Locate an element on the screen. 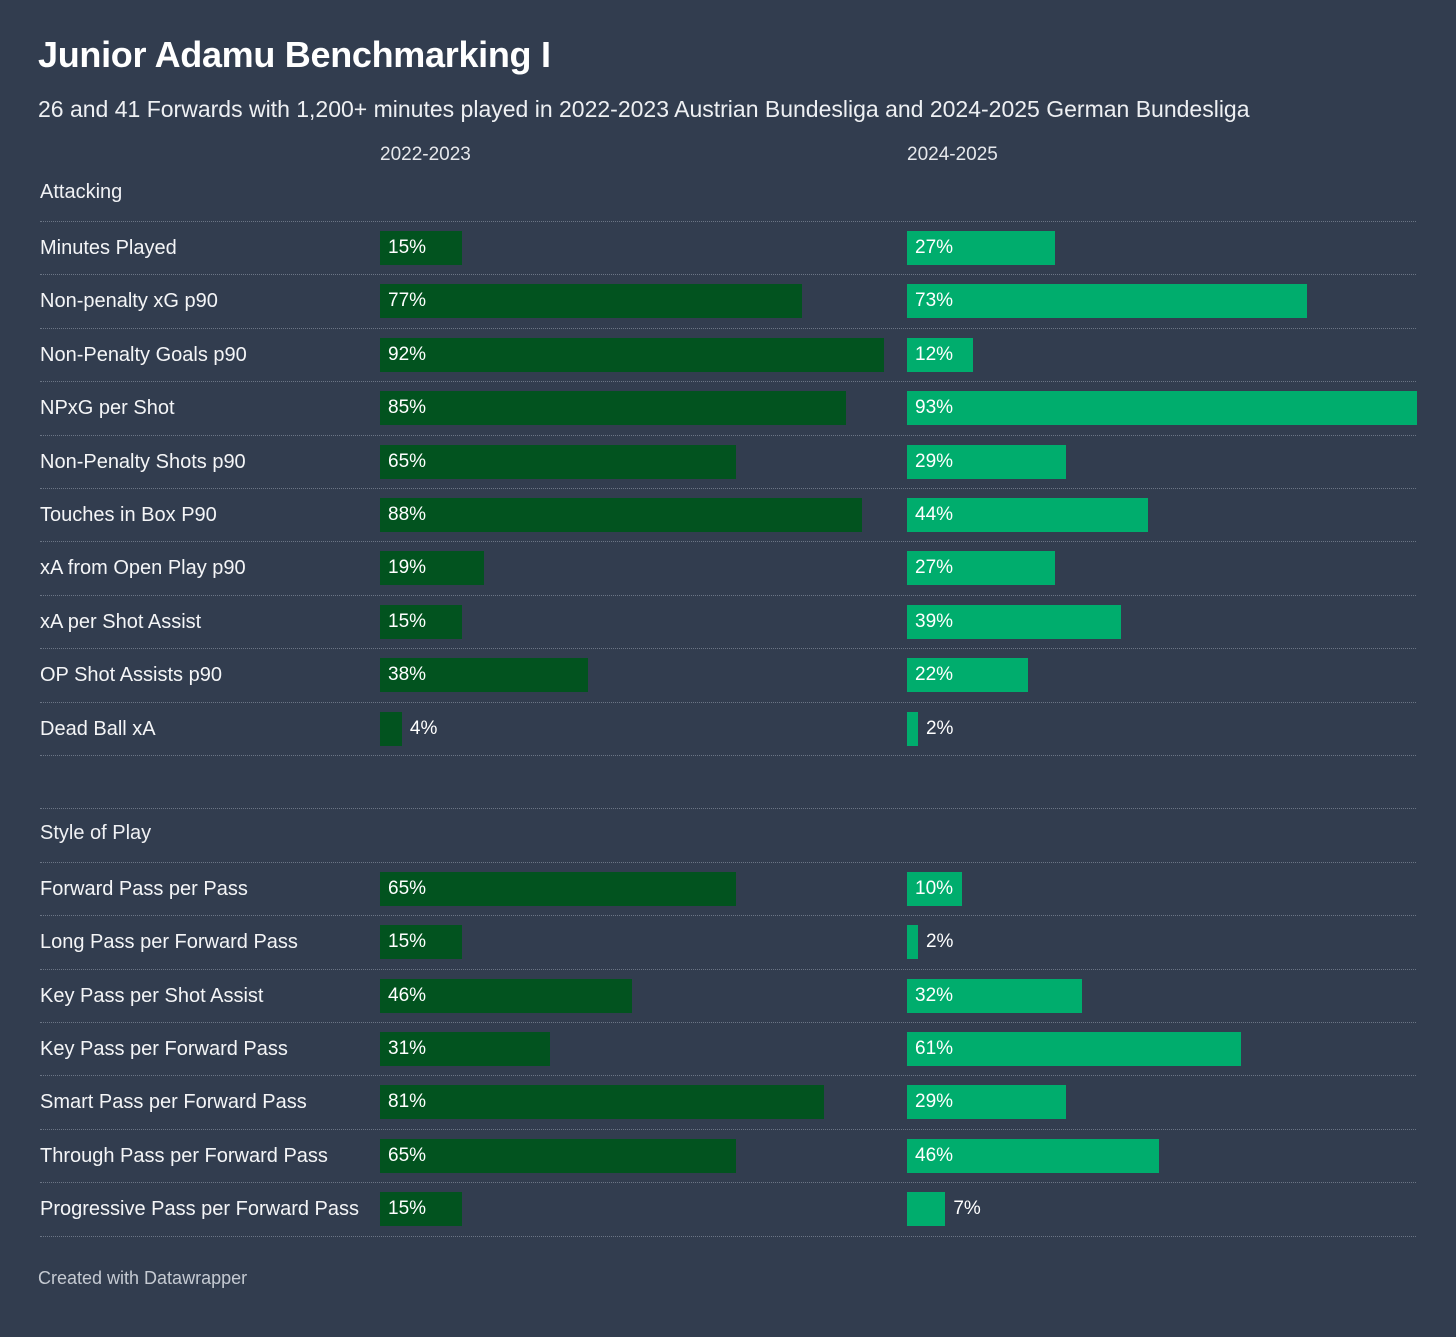 The height and width of the screenshot is (1337, 1456). row-0-9-label: Dead Ball xA is located at coordinates (98, 728).